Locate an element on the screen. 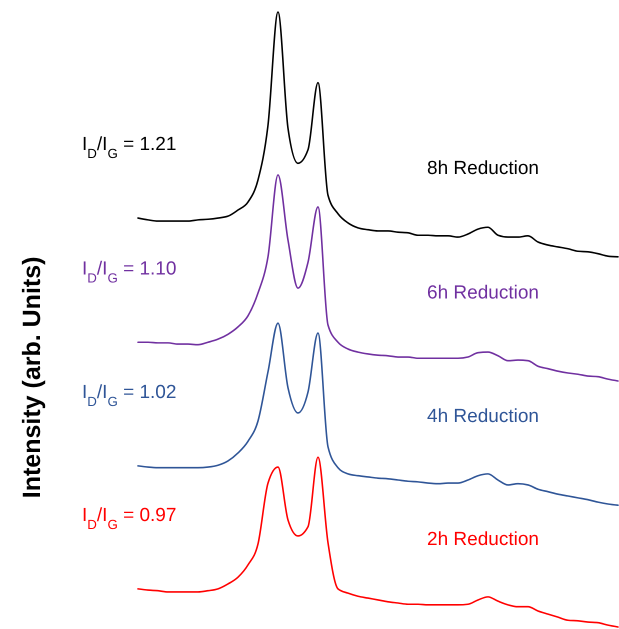 The height and width of the screenshot is (629, 619). text: 4h Reduction is located at coordinates (483, 416).